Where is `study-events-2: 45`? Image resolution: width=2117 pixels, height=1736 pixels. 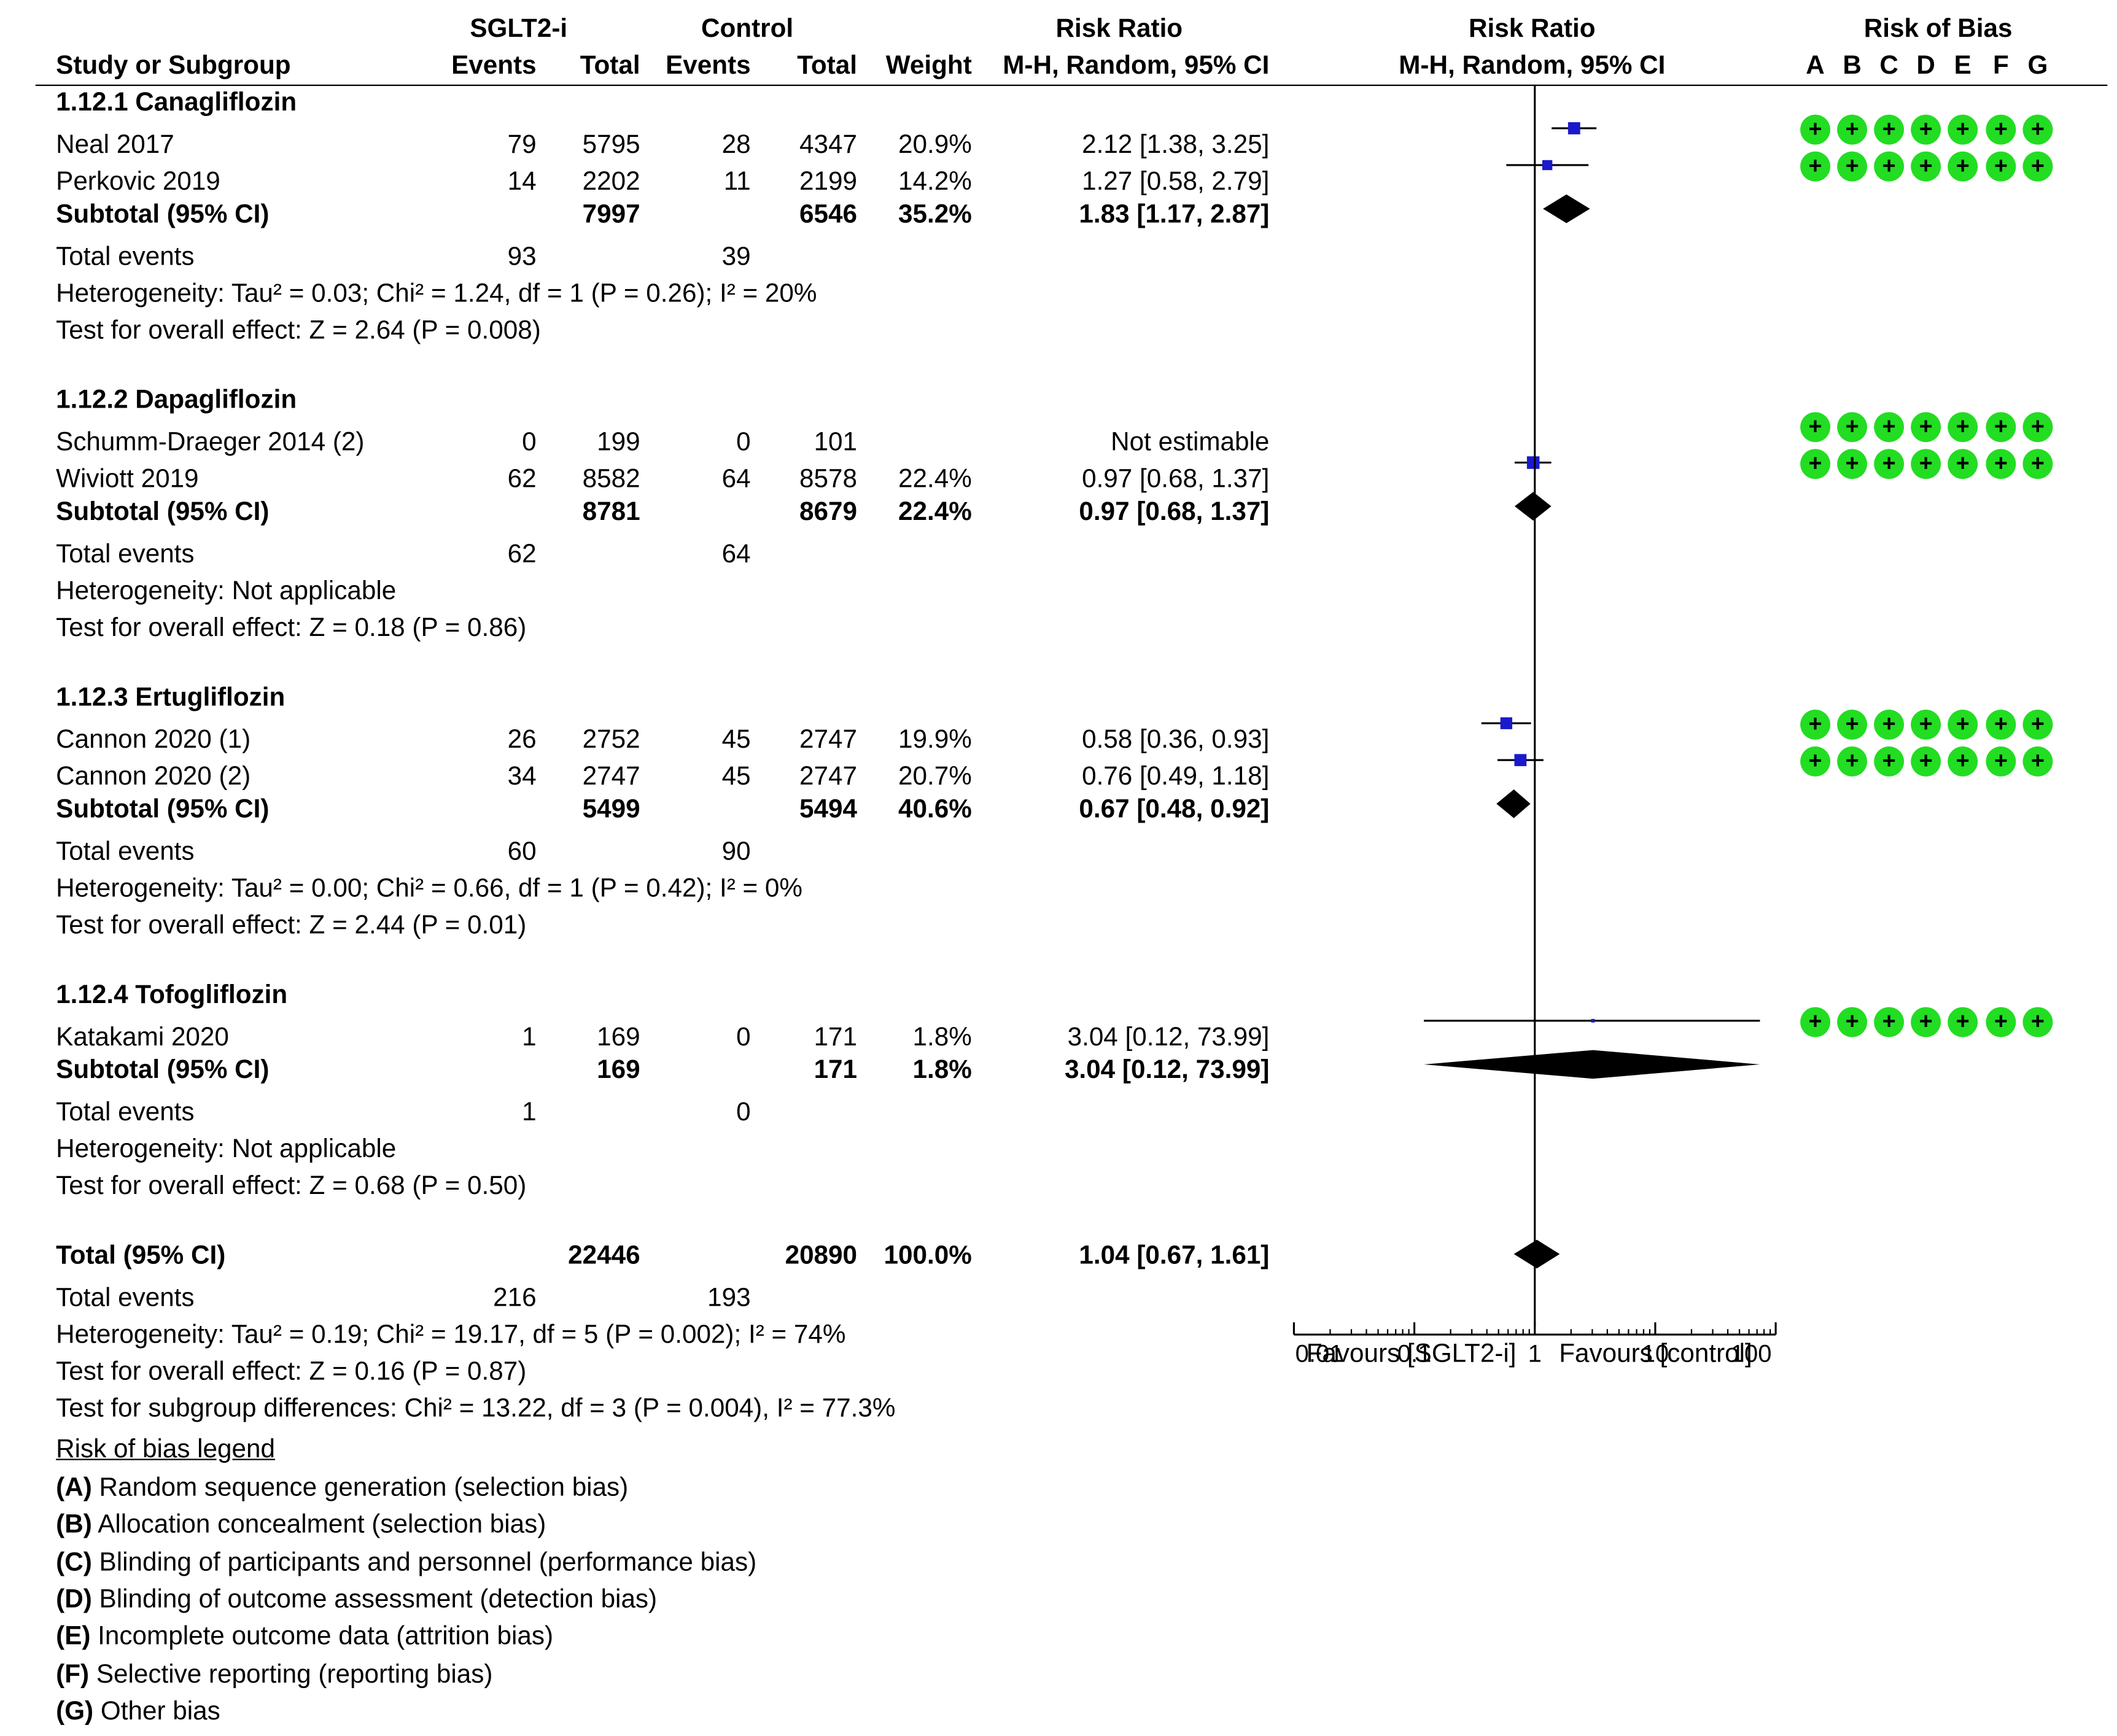 study-events-2: 45 is located at coordinates (736, 777).